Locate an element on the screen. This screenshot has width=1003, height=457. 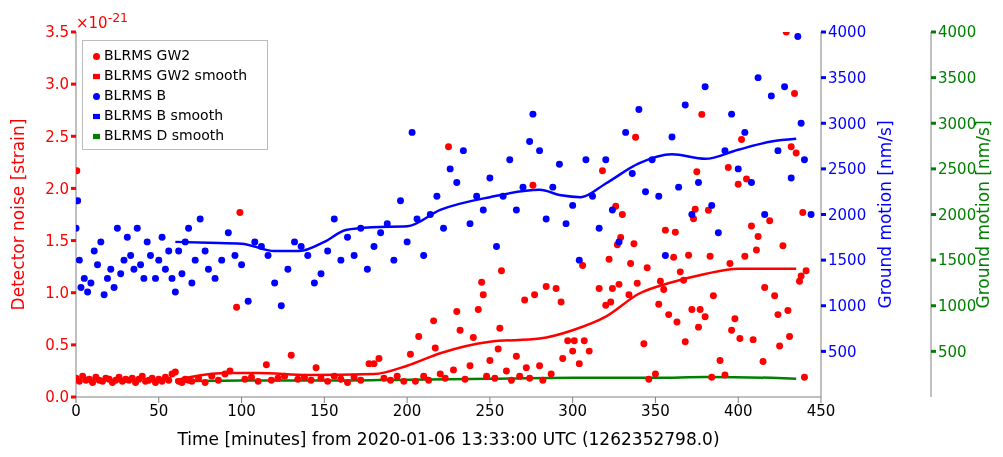
x-tick-label: 450 is located at coordinates (821, 410).